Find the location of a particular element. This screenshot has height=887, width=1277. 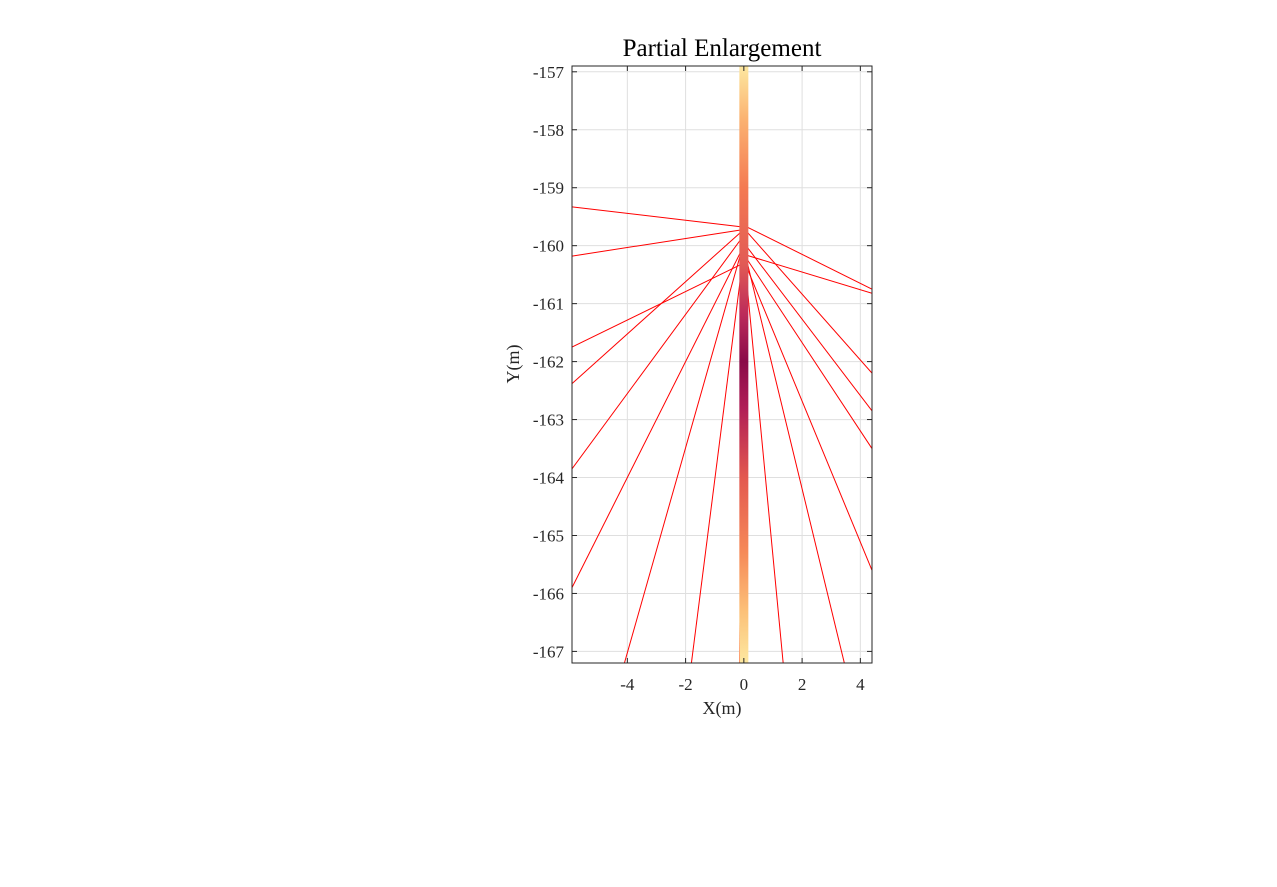

y-tick-label: -161 is located at coordinates (548, 304).